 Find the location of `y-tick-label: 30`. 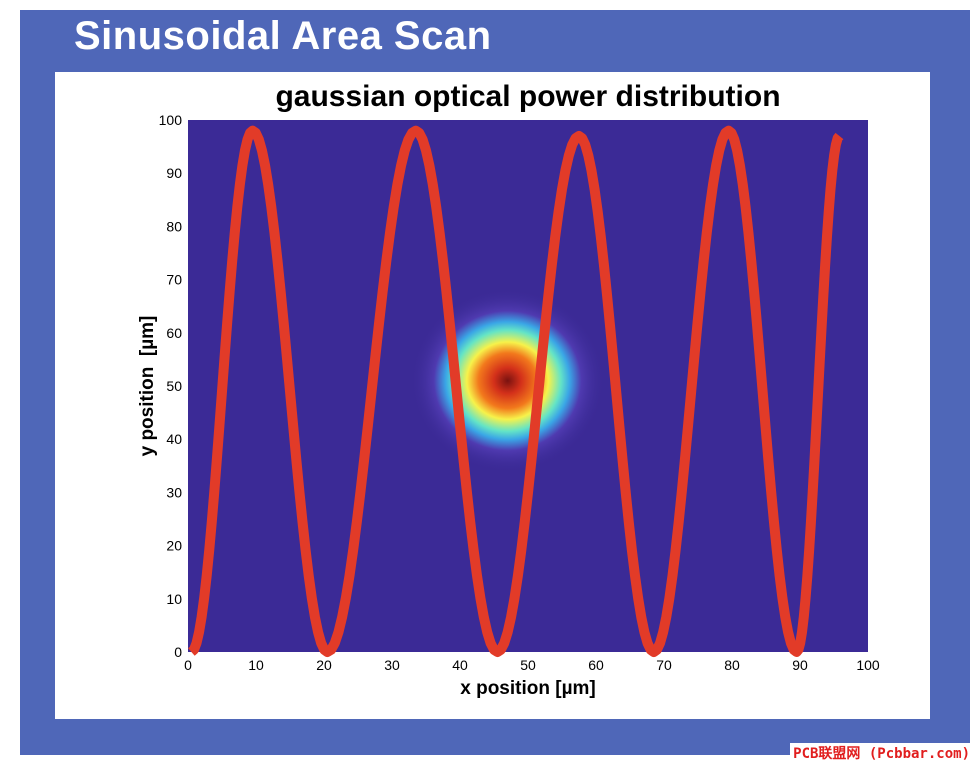

y-tick-label: 30 is located at coordinates (174, 492).